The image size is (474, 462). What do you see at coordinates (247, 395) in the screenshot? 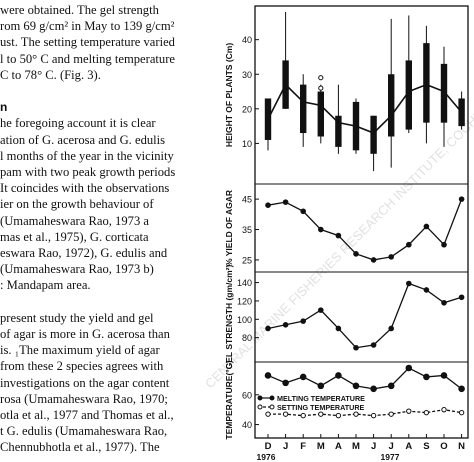
I see `y-tick-label: 60` at bounding box center [247, 395].